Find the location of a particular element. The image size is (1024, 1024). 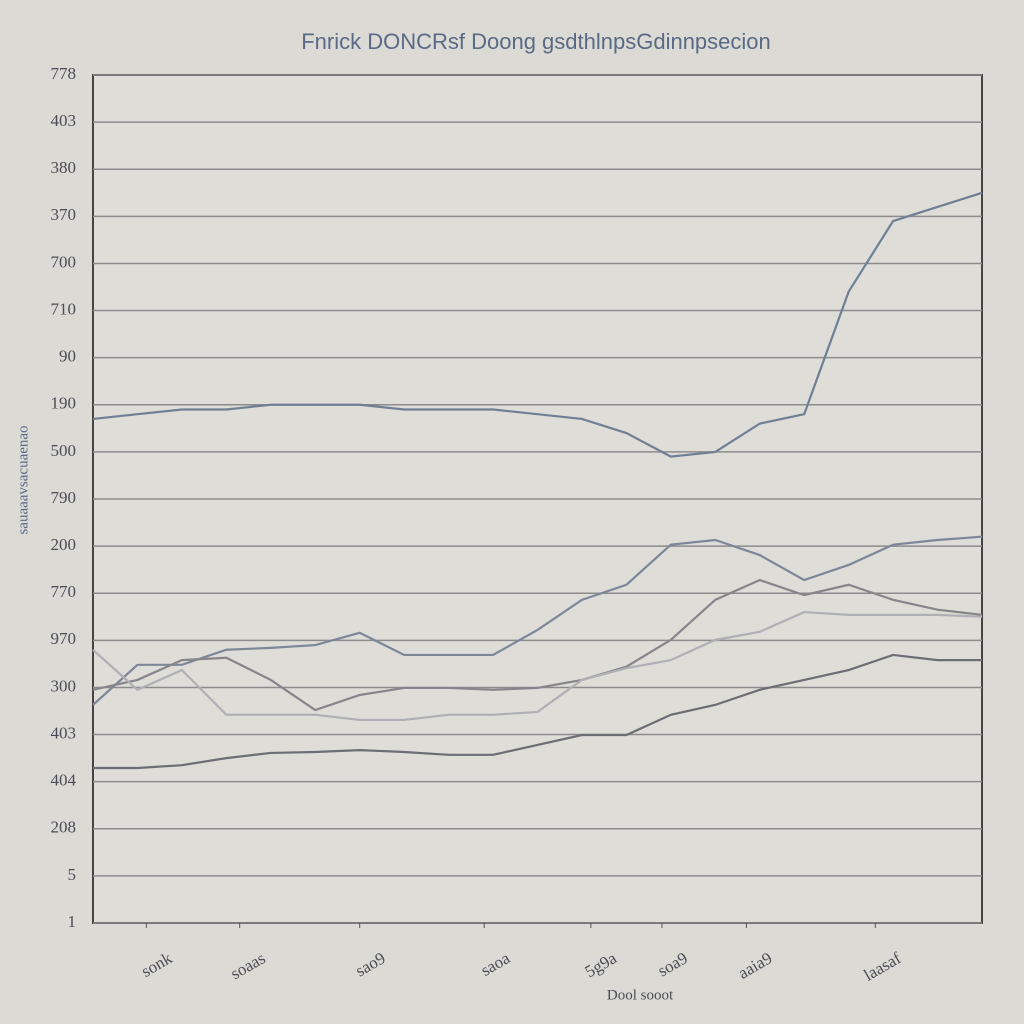

y-tick-label: 380 is located at coordinates (64, 167).